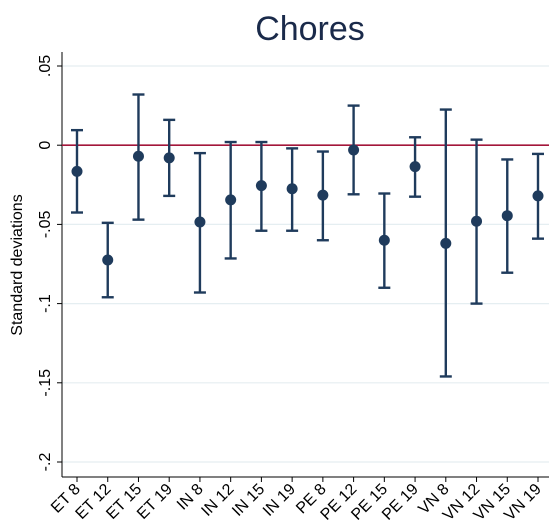 This screenshot has width=551, height=530. I want to click on chart-title: Chores, so click(310, 29).